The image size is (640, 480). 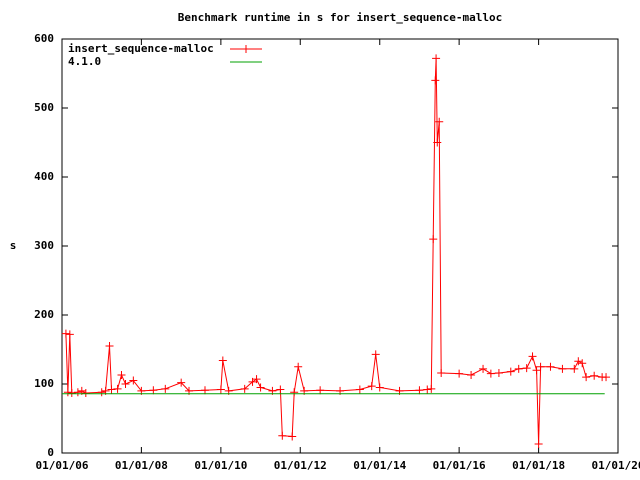 What do you see at coordinates (459, 465) in the screenshot?
I see `x-tick-label: 01/01/16` at bounding box center [459, 465].